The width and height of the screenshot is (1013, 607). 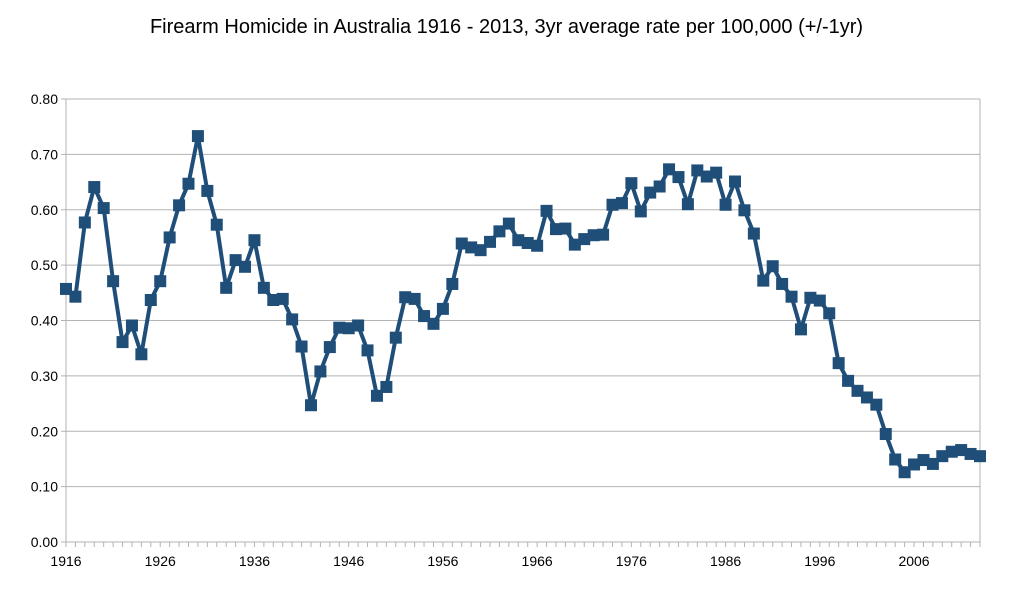 What do you see at coordinates (44, 99) in the screenshot?
I see `y-tick-label: 0.80` at bounding box center [44, 99].